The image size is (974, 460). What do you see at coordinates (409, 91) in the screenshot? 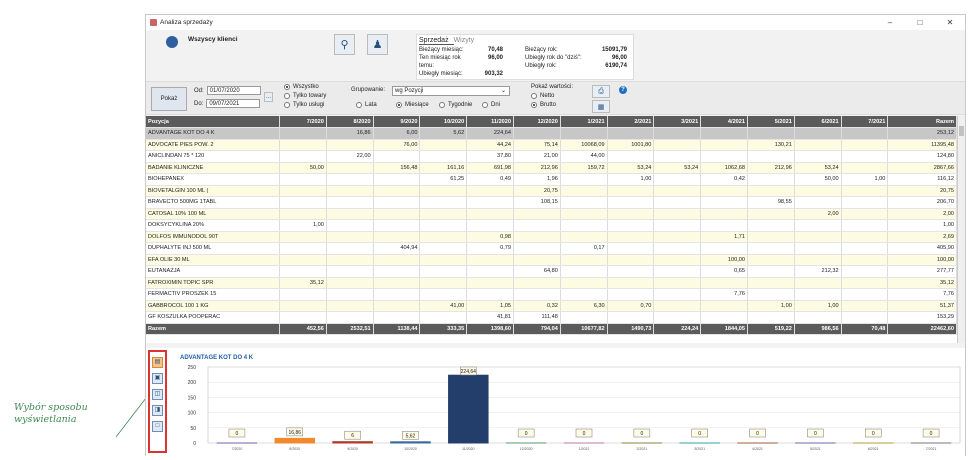
I see `grouping-value: wg Pozycji` at bounding box center [409, 91].